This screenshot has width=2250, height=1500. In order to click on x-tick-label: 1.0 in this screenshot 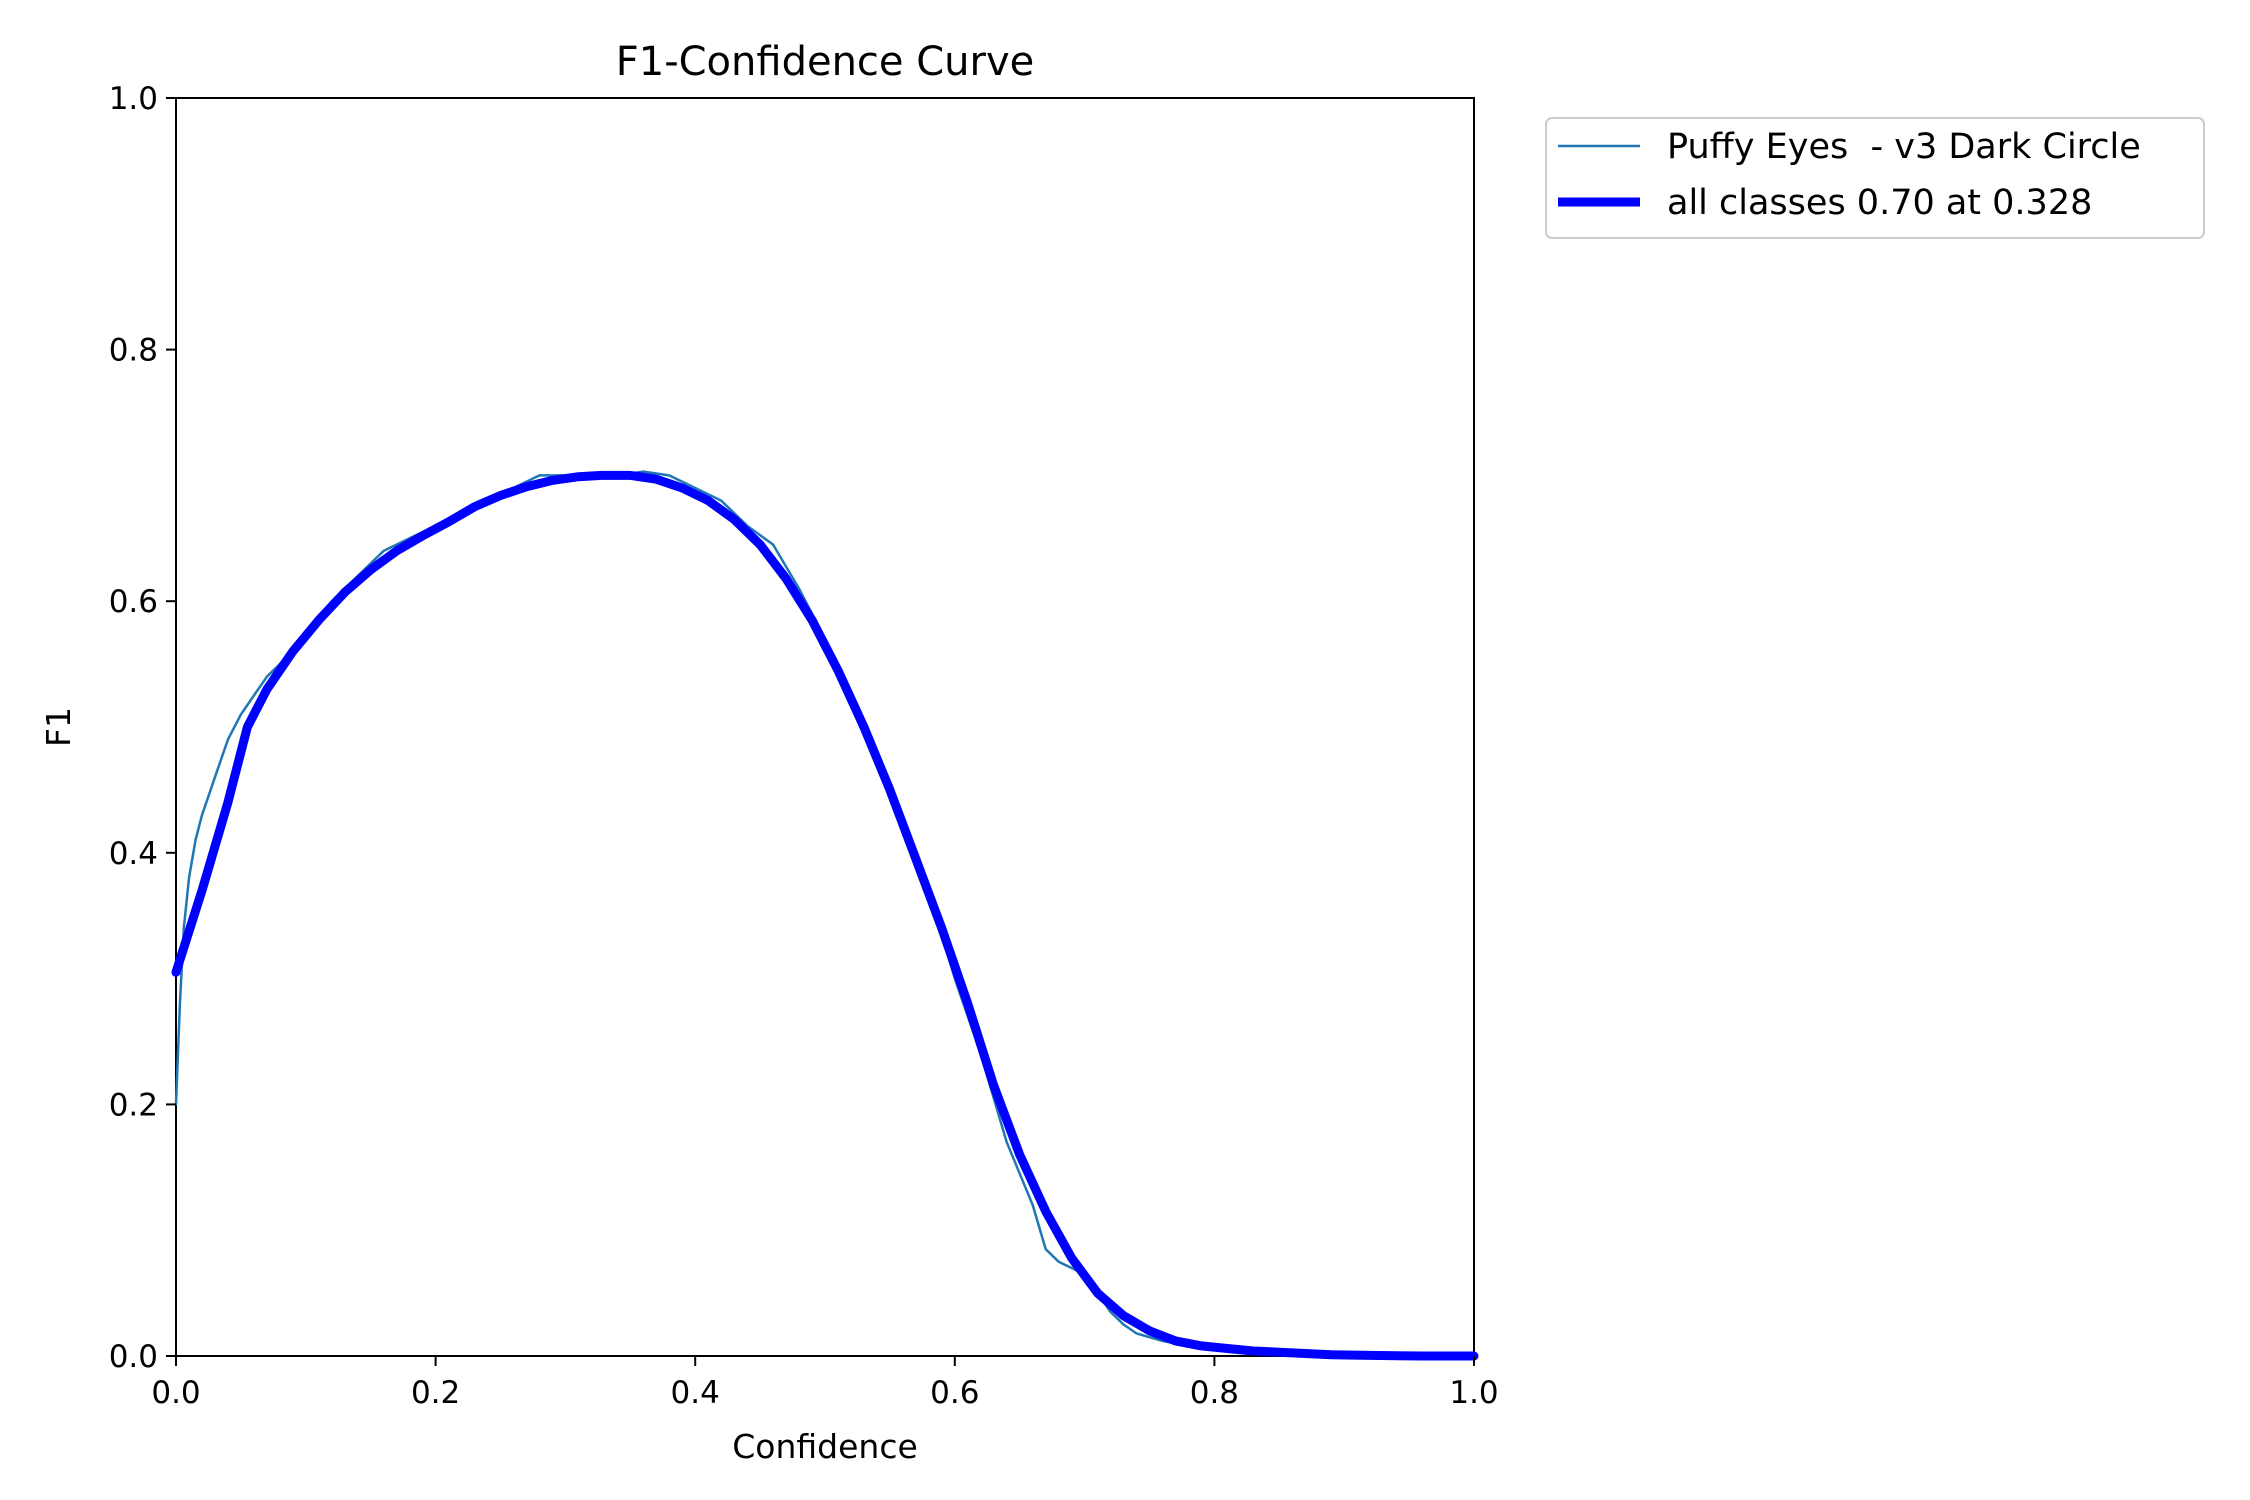, I will do `click(1473, 1393)`.